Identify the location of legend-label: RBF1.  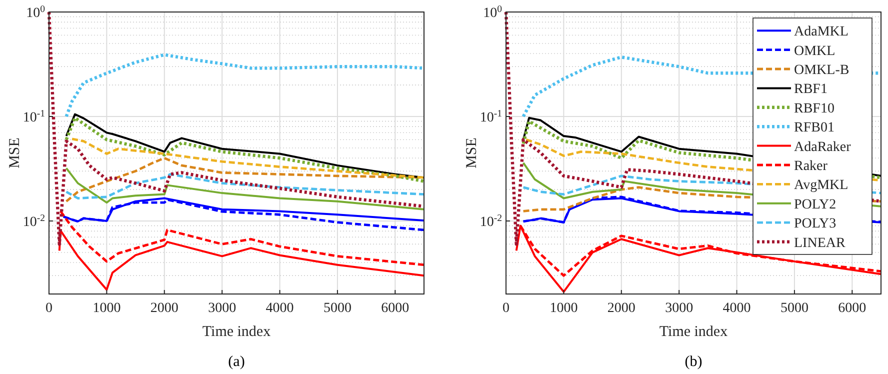
(811, 90).